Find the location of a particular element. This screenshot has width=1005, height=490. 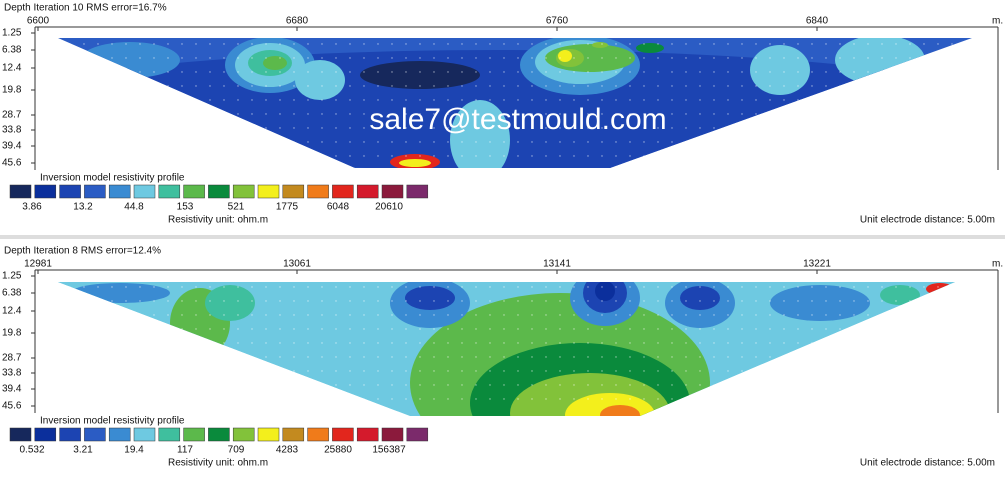

x-label: 6760 is located at coordinates (557, 21).